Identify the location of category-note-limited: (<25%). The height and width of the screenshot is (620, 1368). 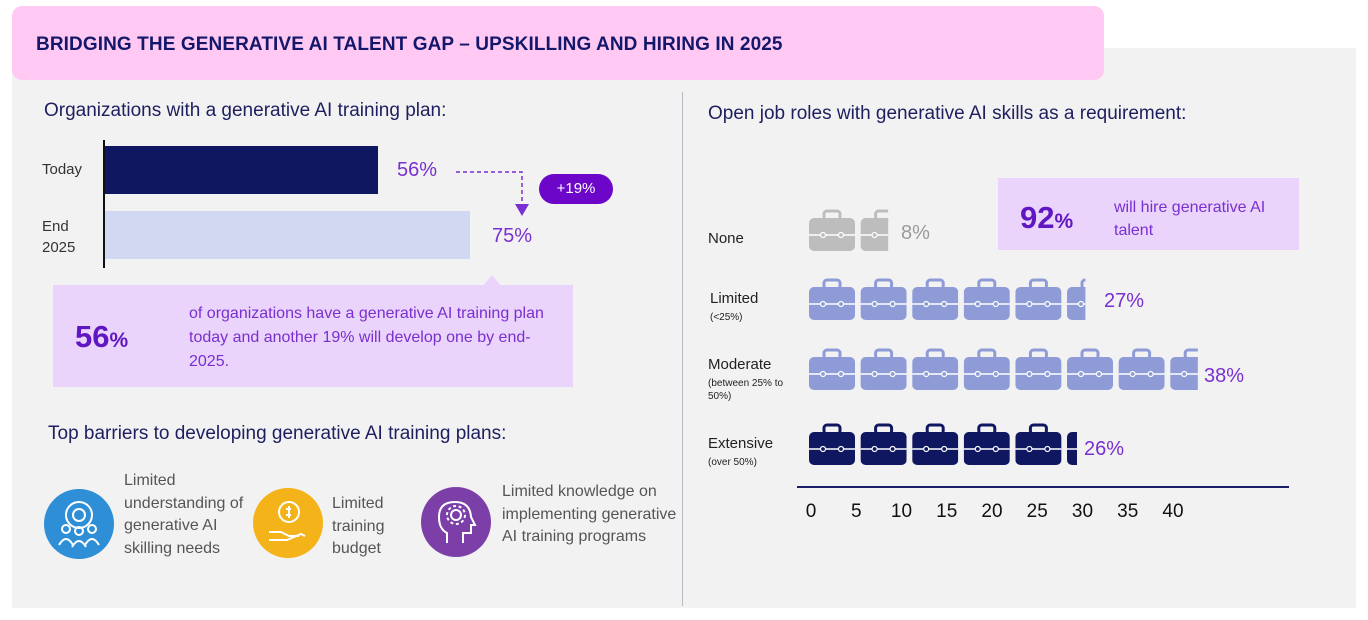
(726, 317).